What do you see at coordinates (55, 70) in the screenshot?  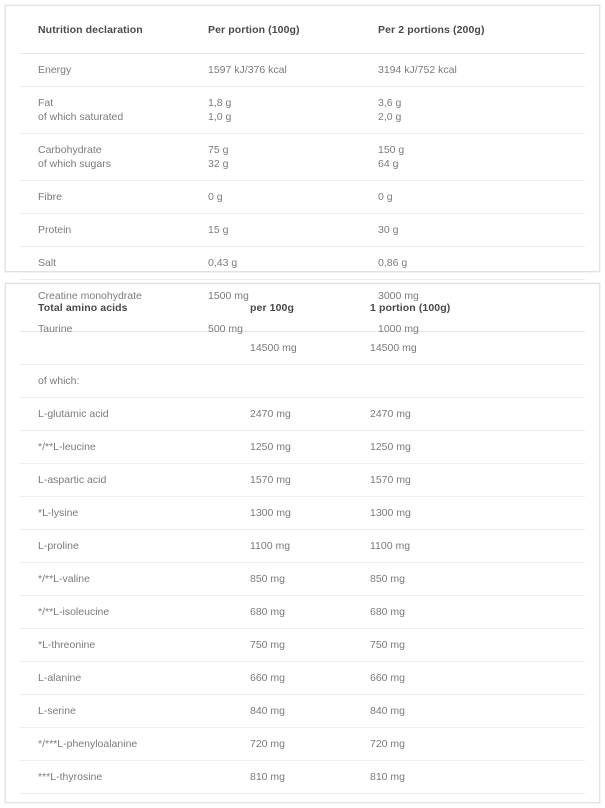 I see `nutrition-cell-label-primary: Energy` at bounding box center [55, 70].